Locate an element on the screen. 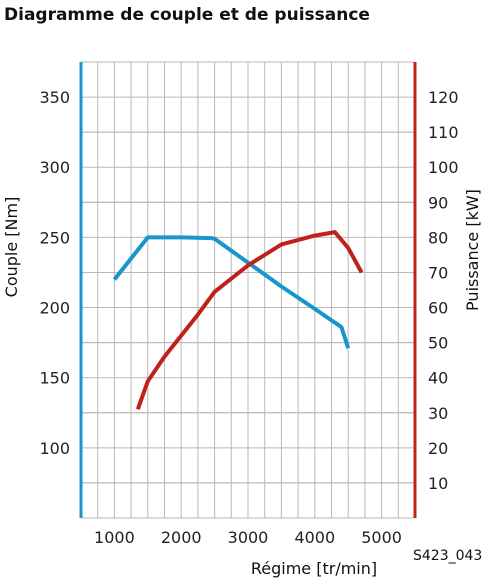 The height and width of the screenshot is (584, 486). y-left-tick-label: 200 is located at coordinates (54, 308).